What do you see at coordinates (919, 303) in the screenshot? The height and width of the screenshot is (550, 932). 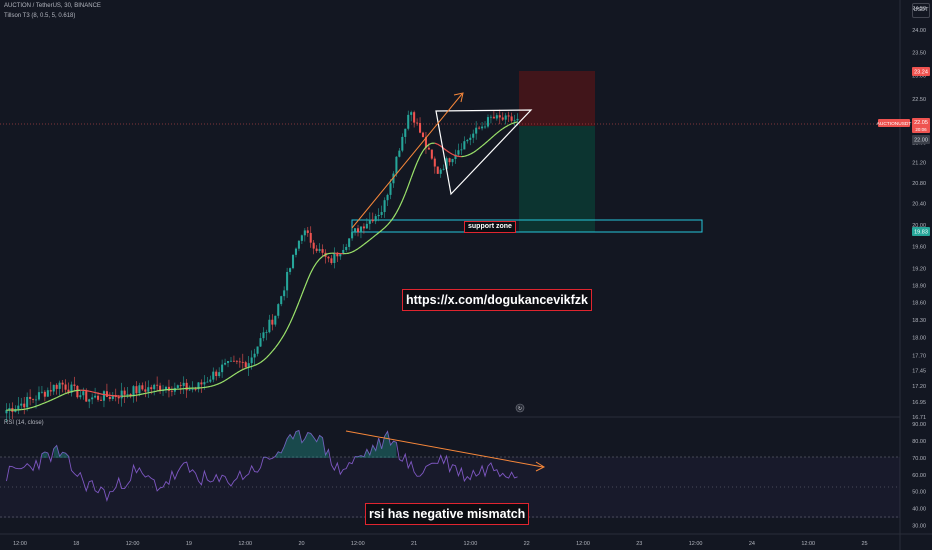 I see `price-tick-label: 18.60` at bounding box center [919, 303].